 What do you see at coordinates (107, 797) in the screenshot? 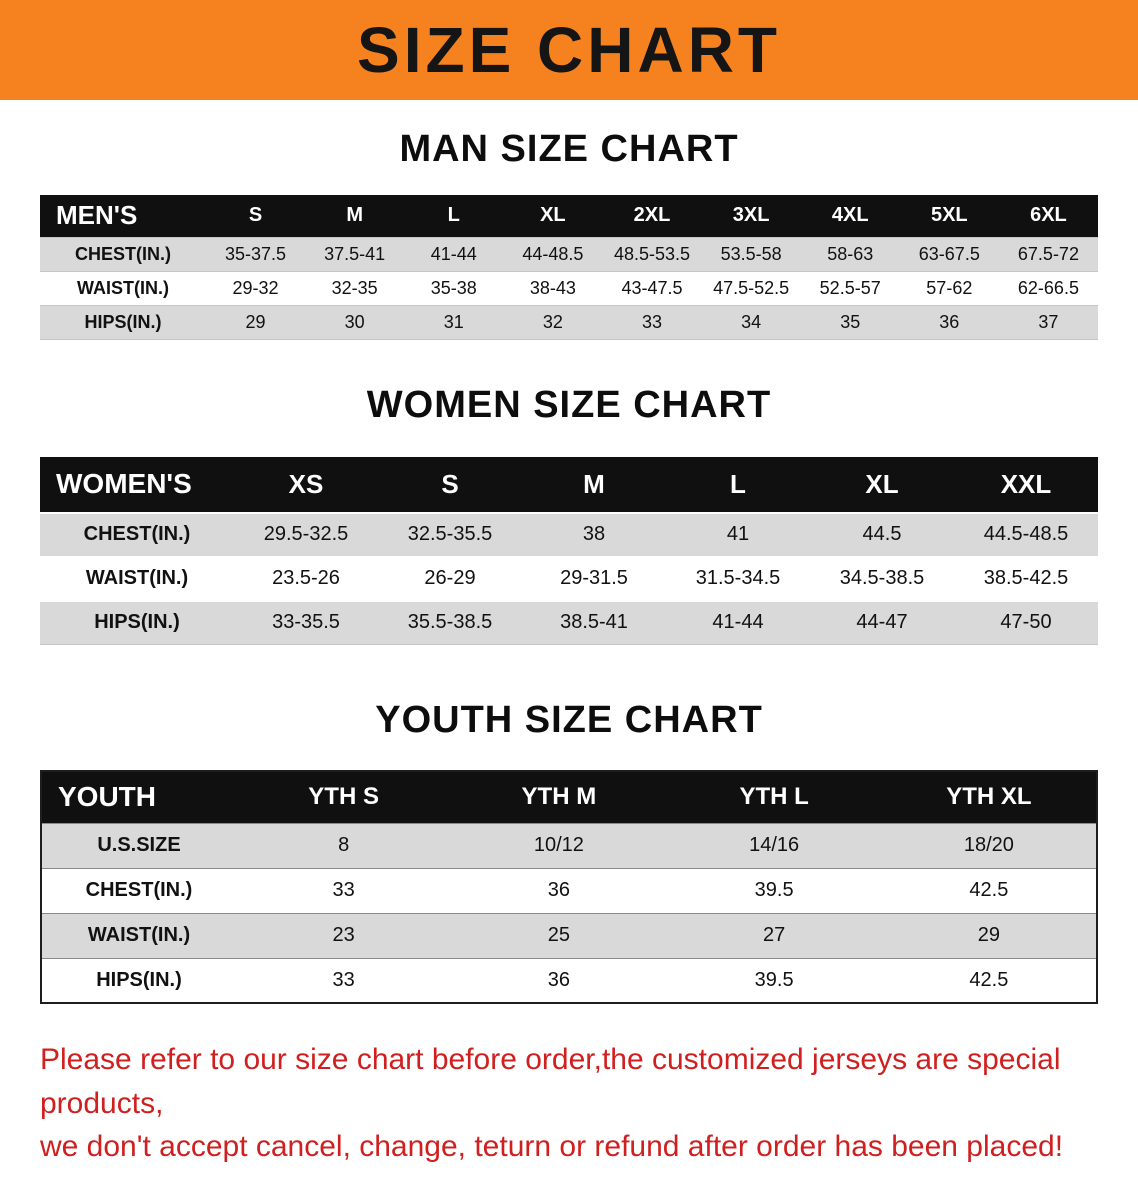
I see `table-corner-label: YOUTH` at bounding box center [107, 797].